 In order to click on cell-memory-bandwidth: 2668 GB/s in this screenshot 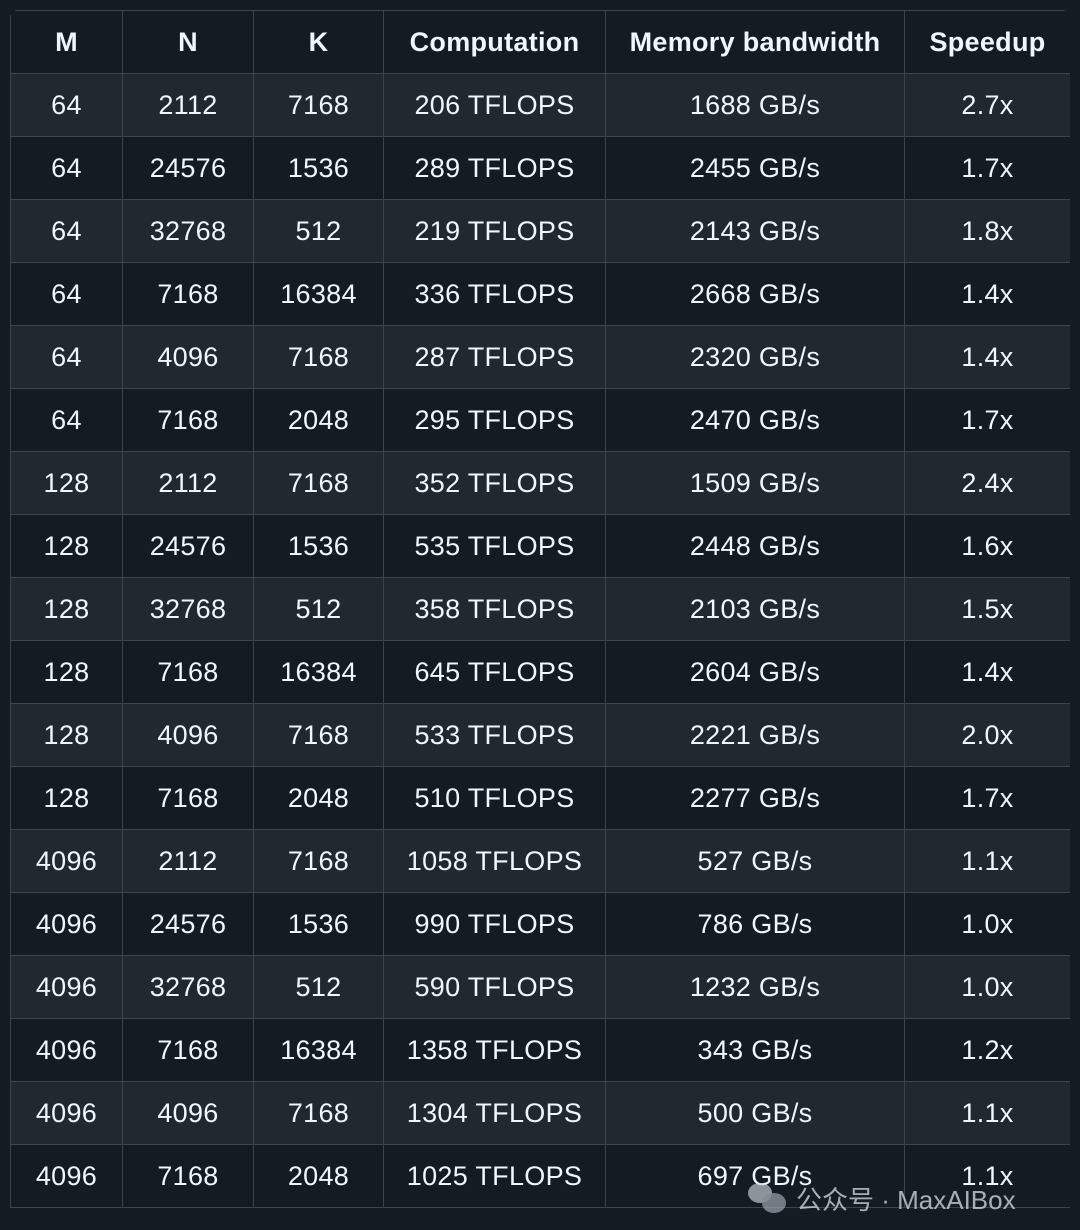, I will do `click(755, 294)`.